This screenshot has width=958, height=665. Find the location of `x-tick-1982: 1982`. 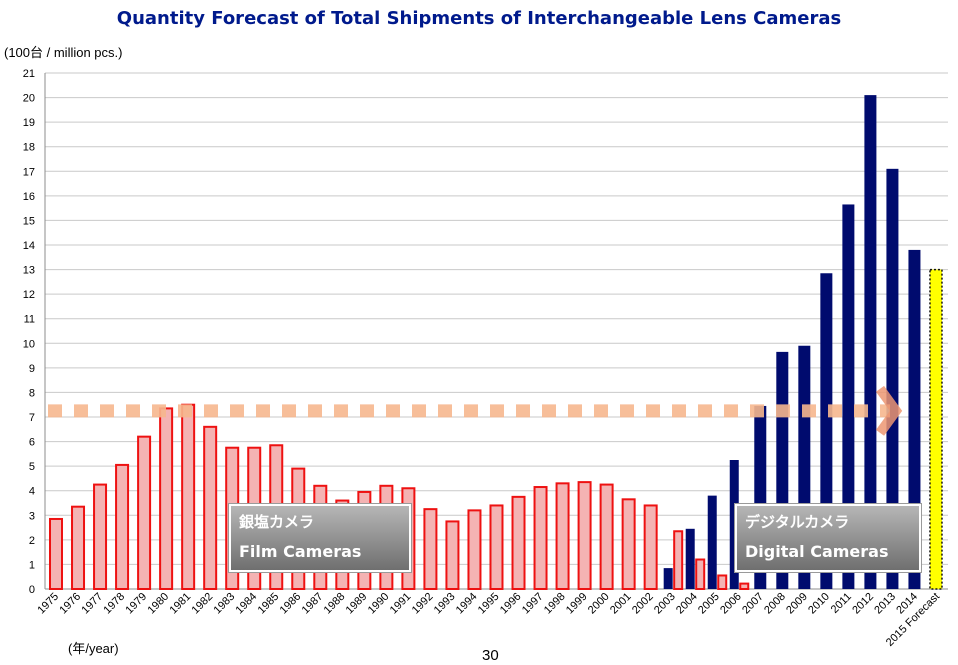

x-tick-1982: 1982 is located at coordinates (203, 604).